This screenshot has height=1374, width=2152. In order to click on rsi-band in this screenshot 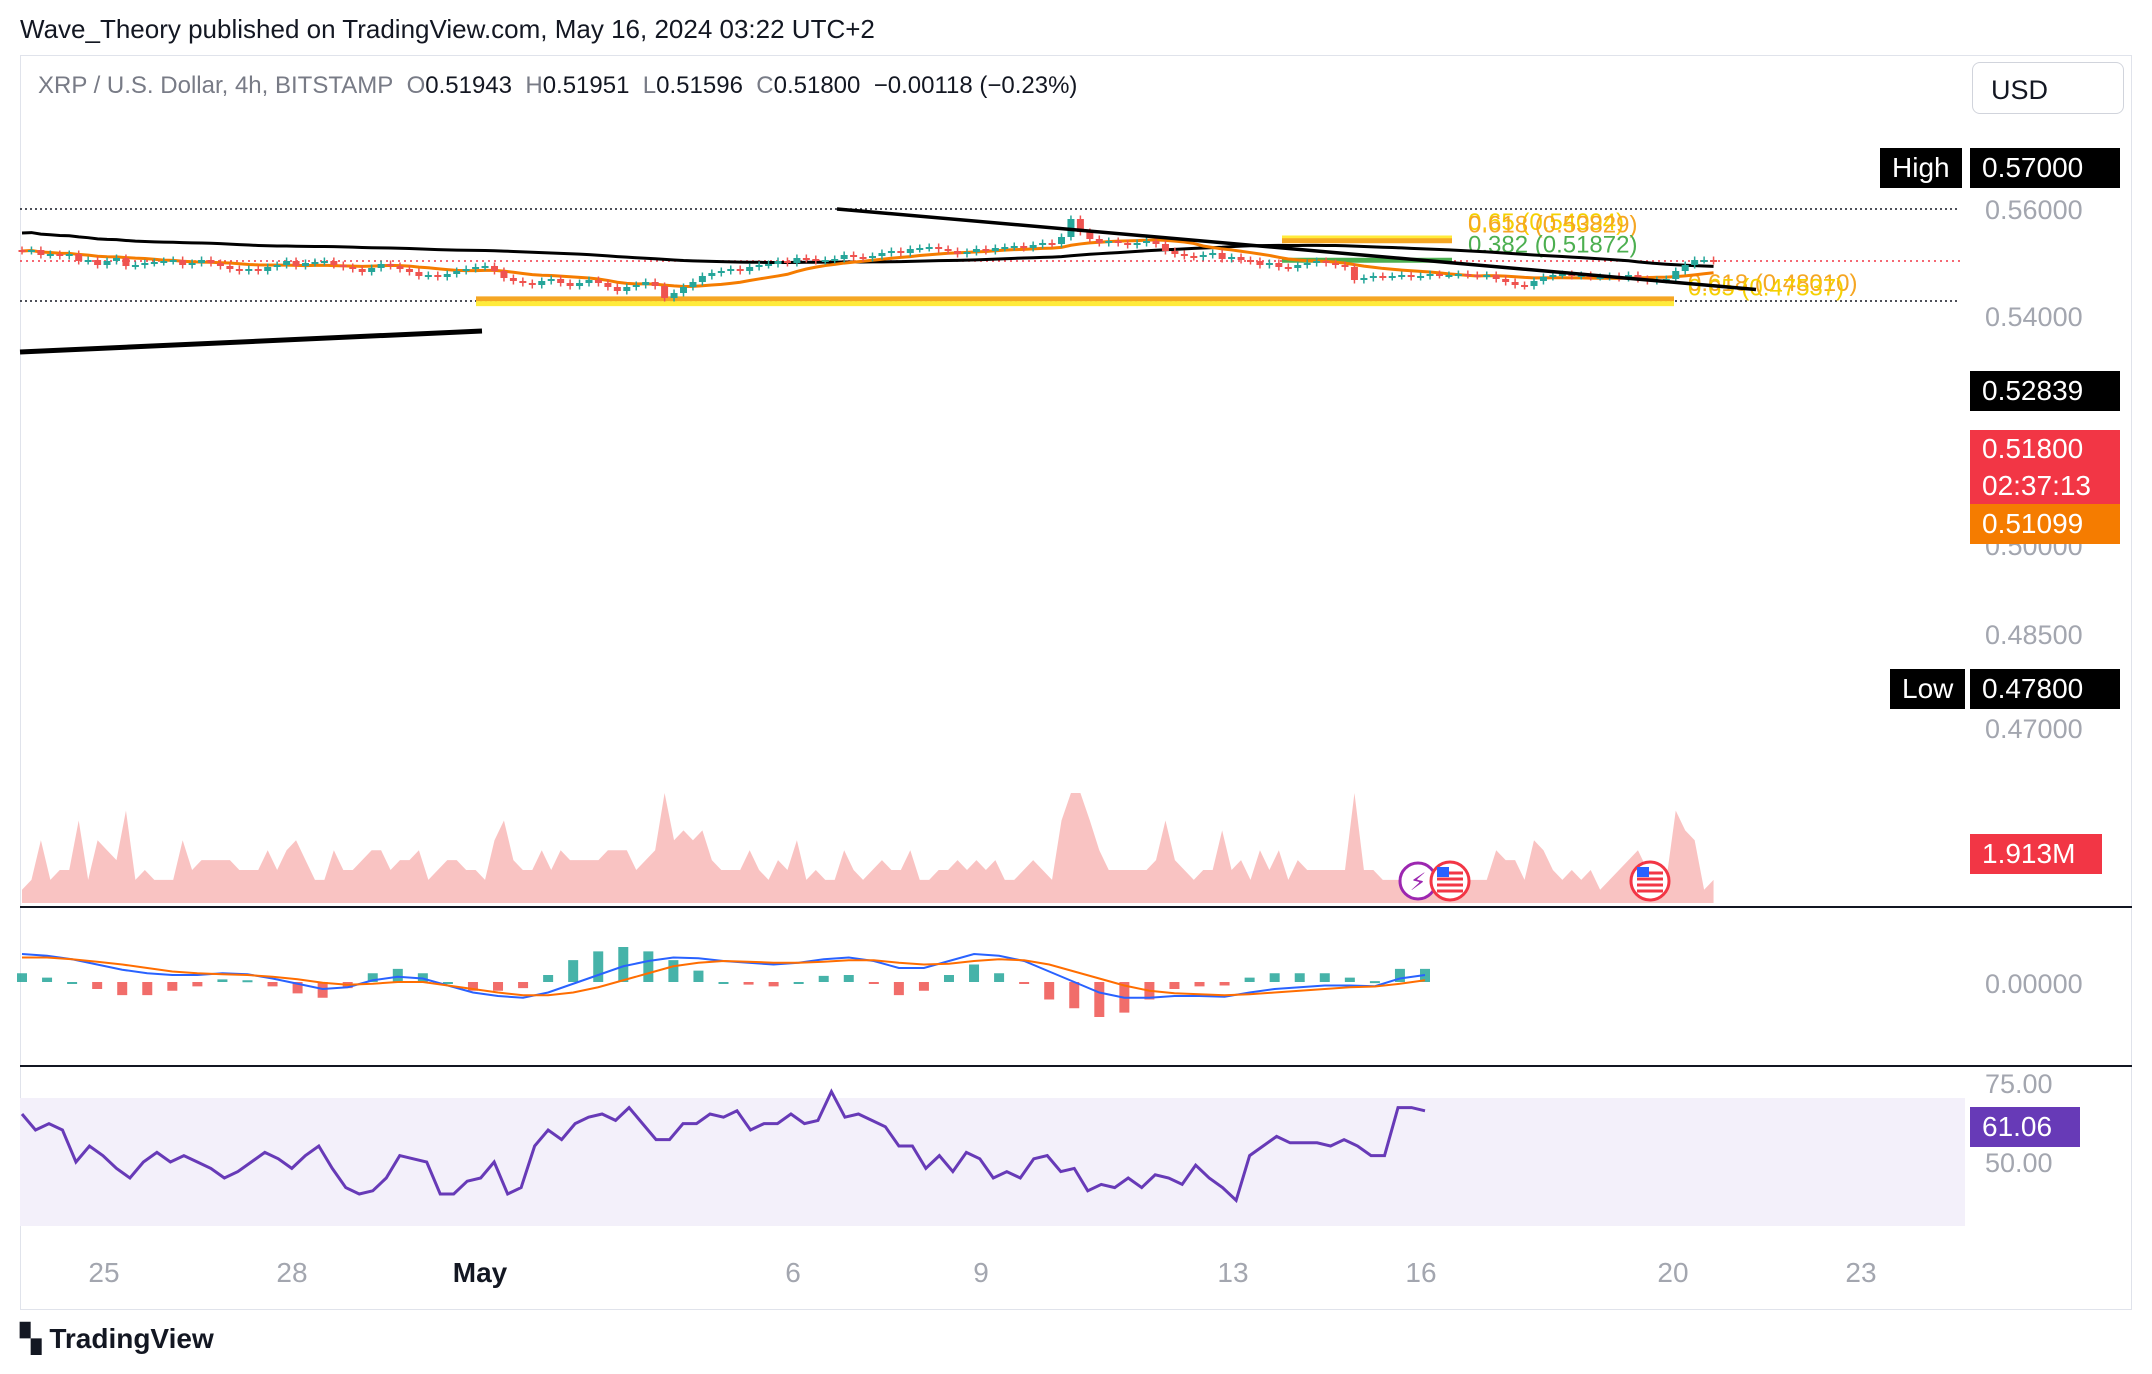, I will do `click(992, 1162)`.